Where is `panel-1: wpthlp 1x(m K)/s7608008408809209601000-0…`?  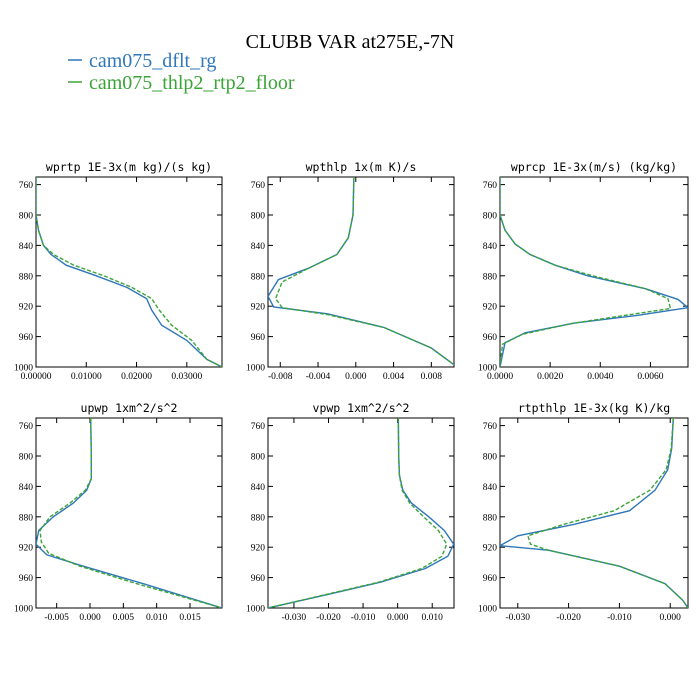 panel-1: wpthlp 1x(m K)/s7608008408809209601000-0… is located at coordinates (350, 271).